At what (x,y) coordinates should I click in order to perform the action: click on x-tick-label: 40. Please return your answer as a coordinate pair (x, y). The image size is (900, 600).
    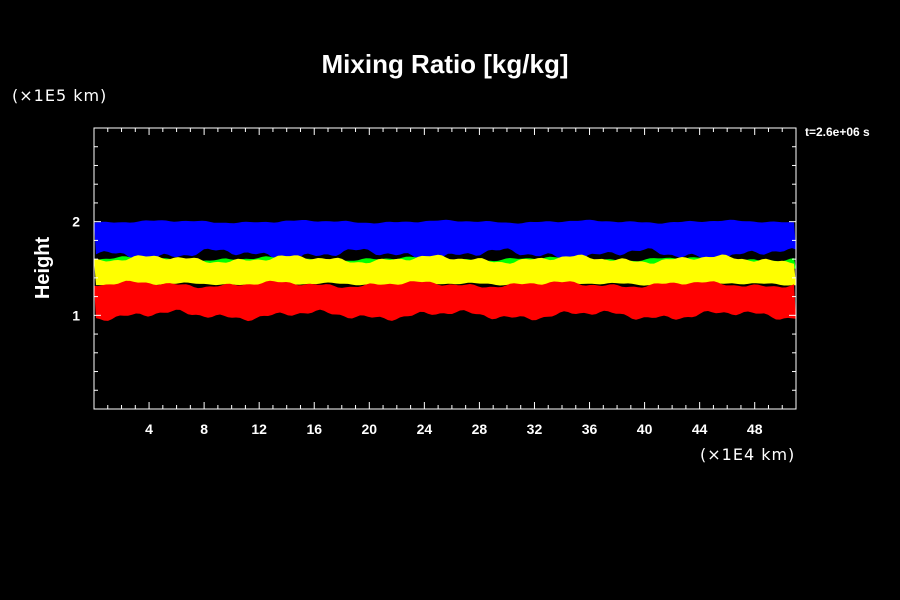
    Looking at the image, I should click on (645, 429).